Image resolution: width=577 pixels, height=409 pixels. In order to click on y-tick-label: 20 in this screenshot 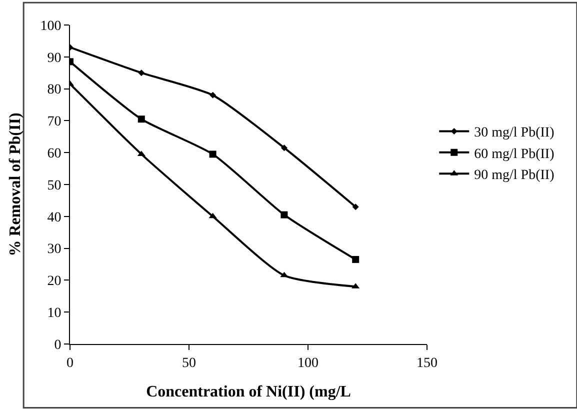, I will do `click(54, 282)`.